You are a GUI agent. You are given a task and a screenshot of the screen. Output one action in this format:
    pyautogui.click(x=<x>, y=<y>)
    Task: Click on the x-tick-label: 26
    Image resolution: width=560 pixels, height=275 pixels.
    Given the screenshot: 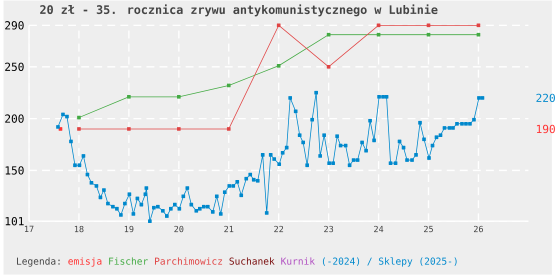 What is the action you would take?
    pyautogui.click(x=478, y=229)
    